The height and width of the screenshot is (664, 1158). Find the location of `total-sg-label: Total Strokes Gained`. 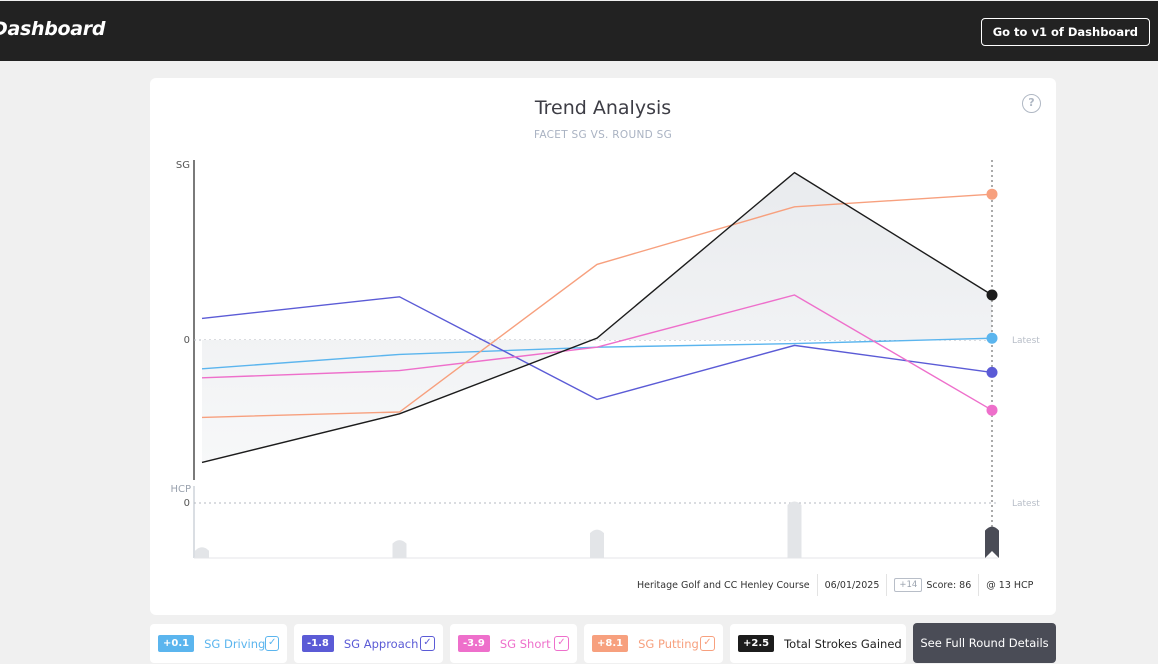

total-sg-label: Total Strokes Gained is located at coordinates (843, 643).